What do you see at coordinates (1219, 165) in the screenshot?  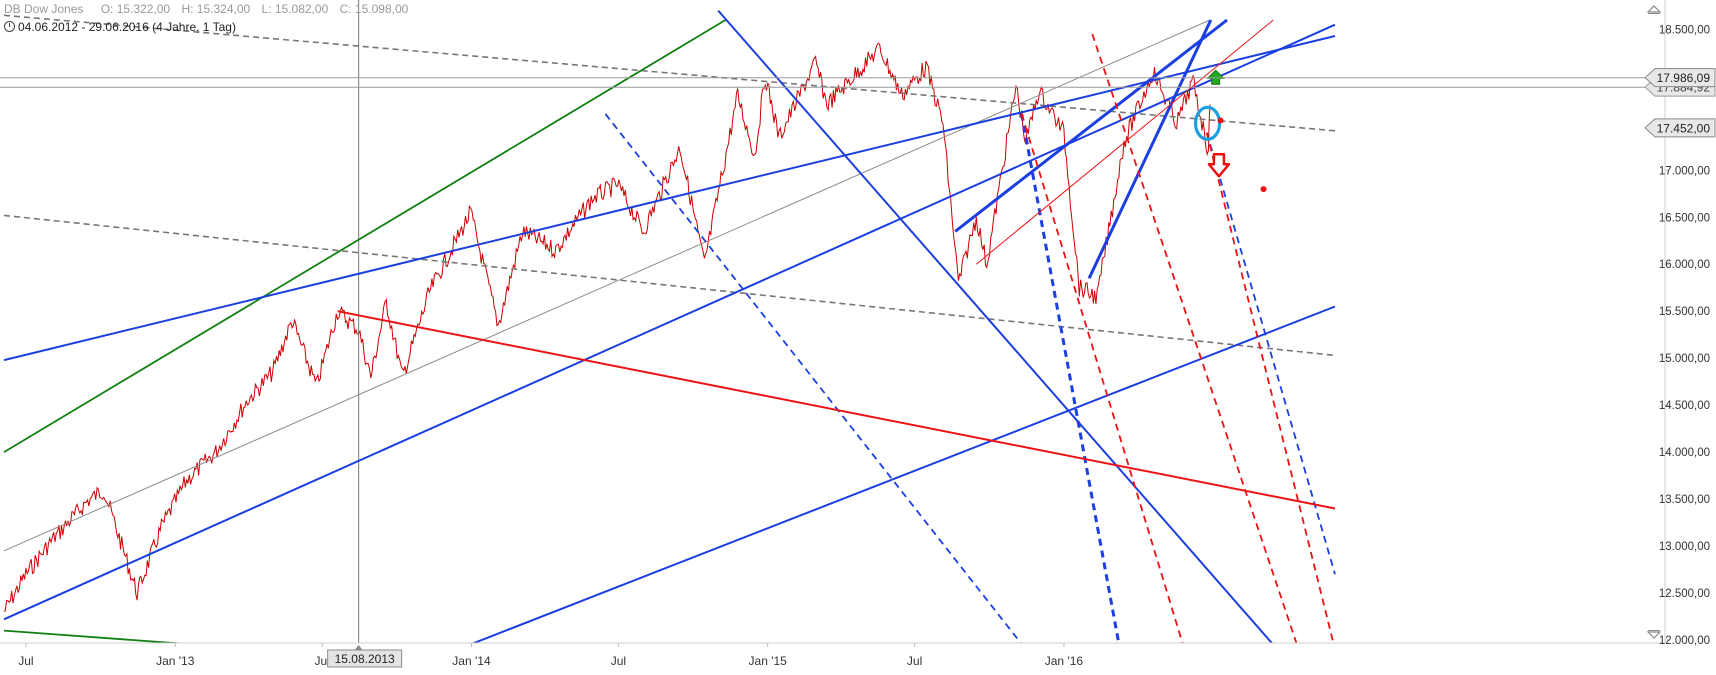 I see `sell-arrow-icon` at bounding box center [1219, 165].